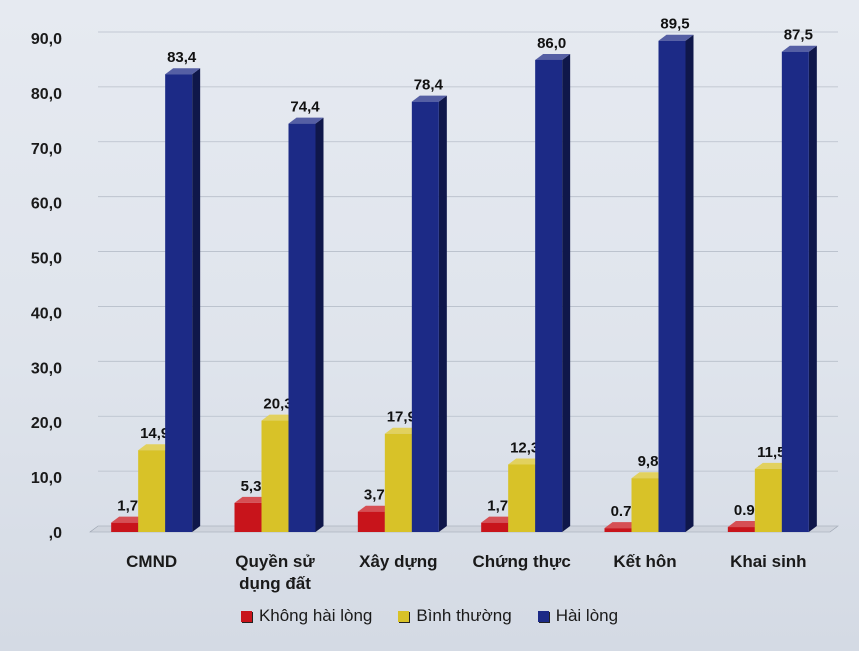 The image size is (859, 651). I want to click on legend-label-hai-long: Hài lòng, so click(587, 615).